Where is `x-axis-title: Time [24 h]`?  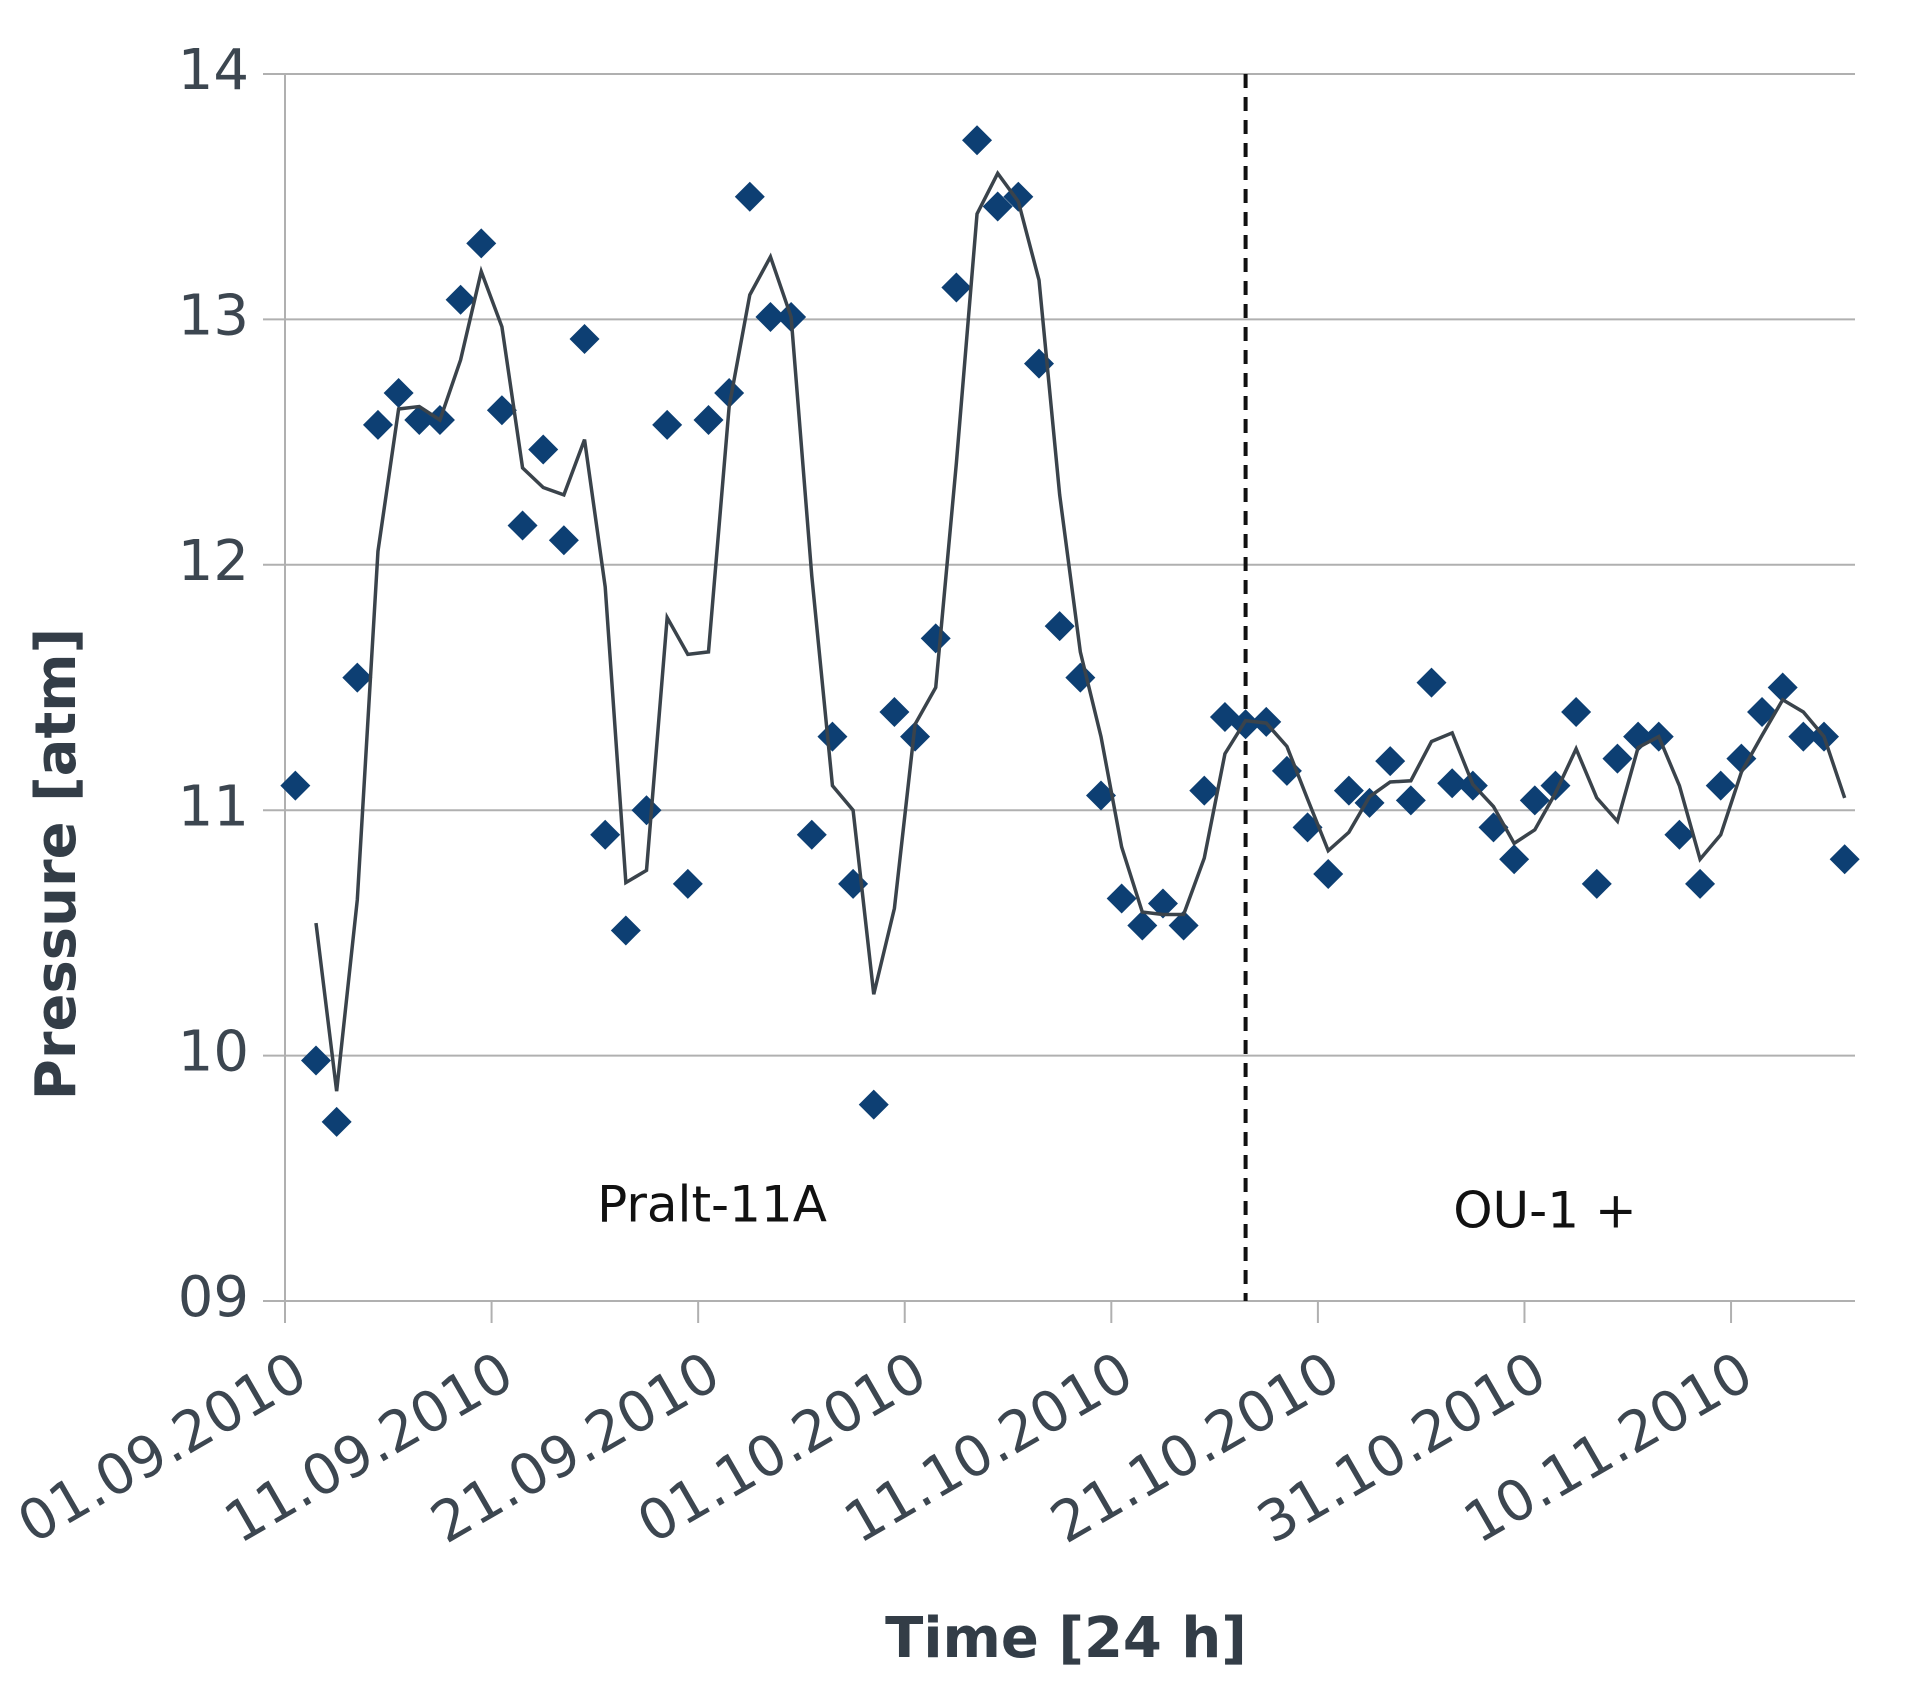
x-axis-title: Time [24 h] is located at coordinates (1066, 1638).